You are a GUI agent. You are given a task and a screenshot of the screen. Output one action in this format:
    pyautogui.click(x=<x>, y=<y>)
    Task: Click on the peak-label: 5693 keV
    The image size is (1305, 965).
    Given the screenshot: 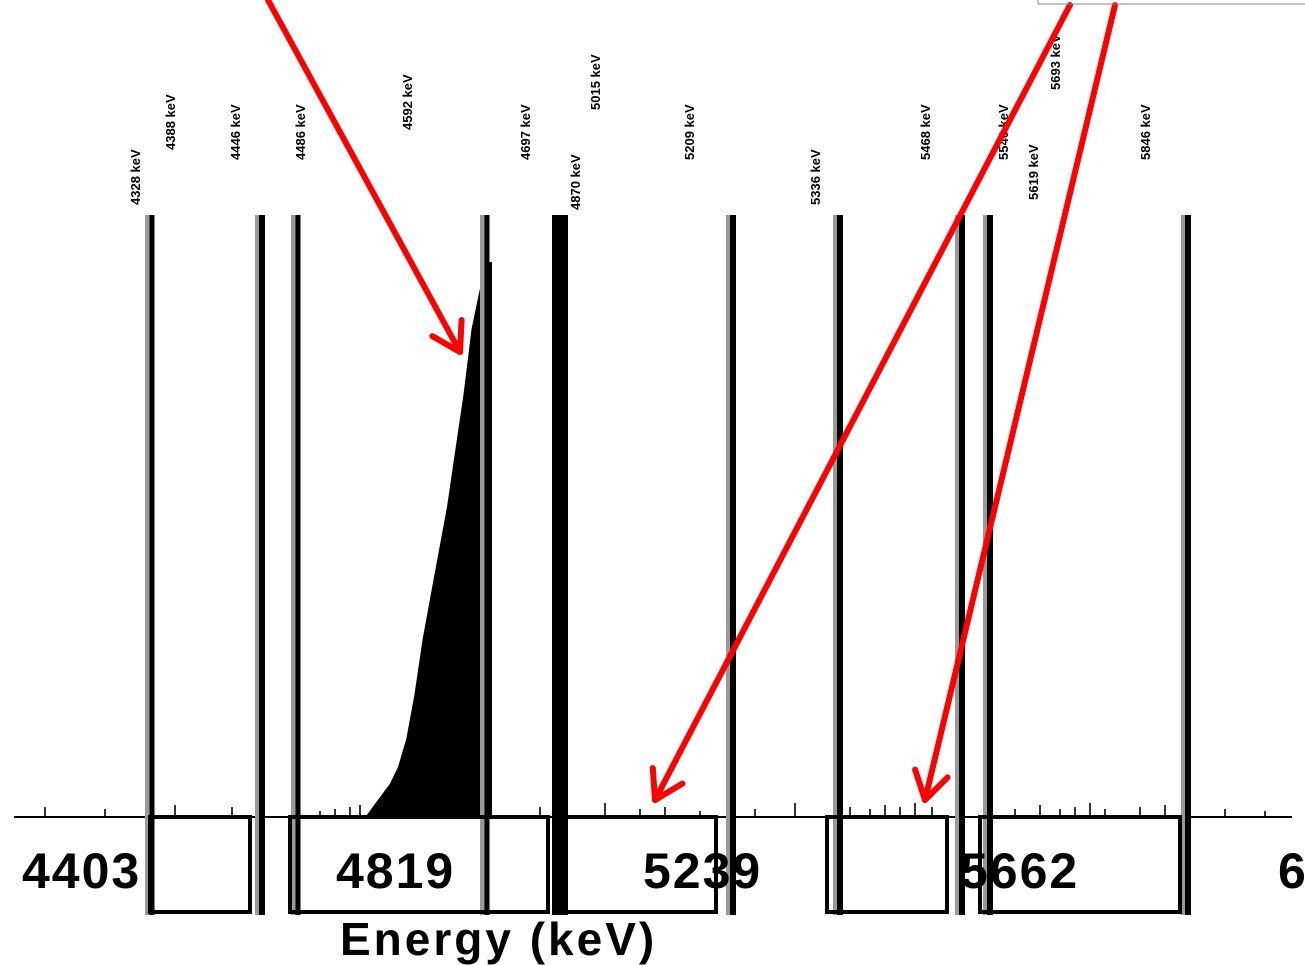 What is the action you would take?
    pyautogui.click(x=1055, y=62)
    